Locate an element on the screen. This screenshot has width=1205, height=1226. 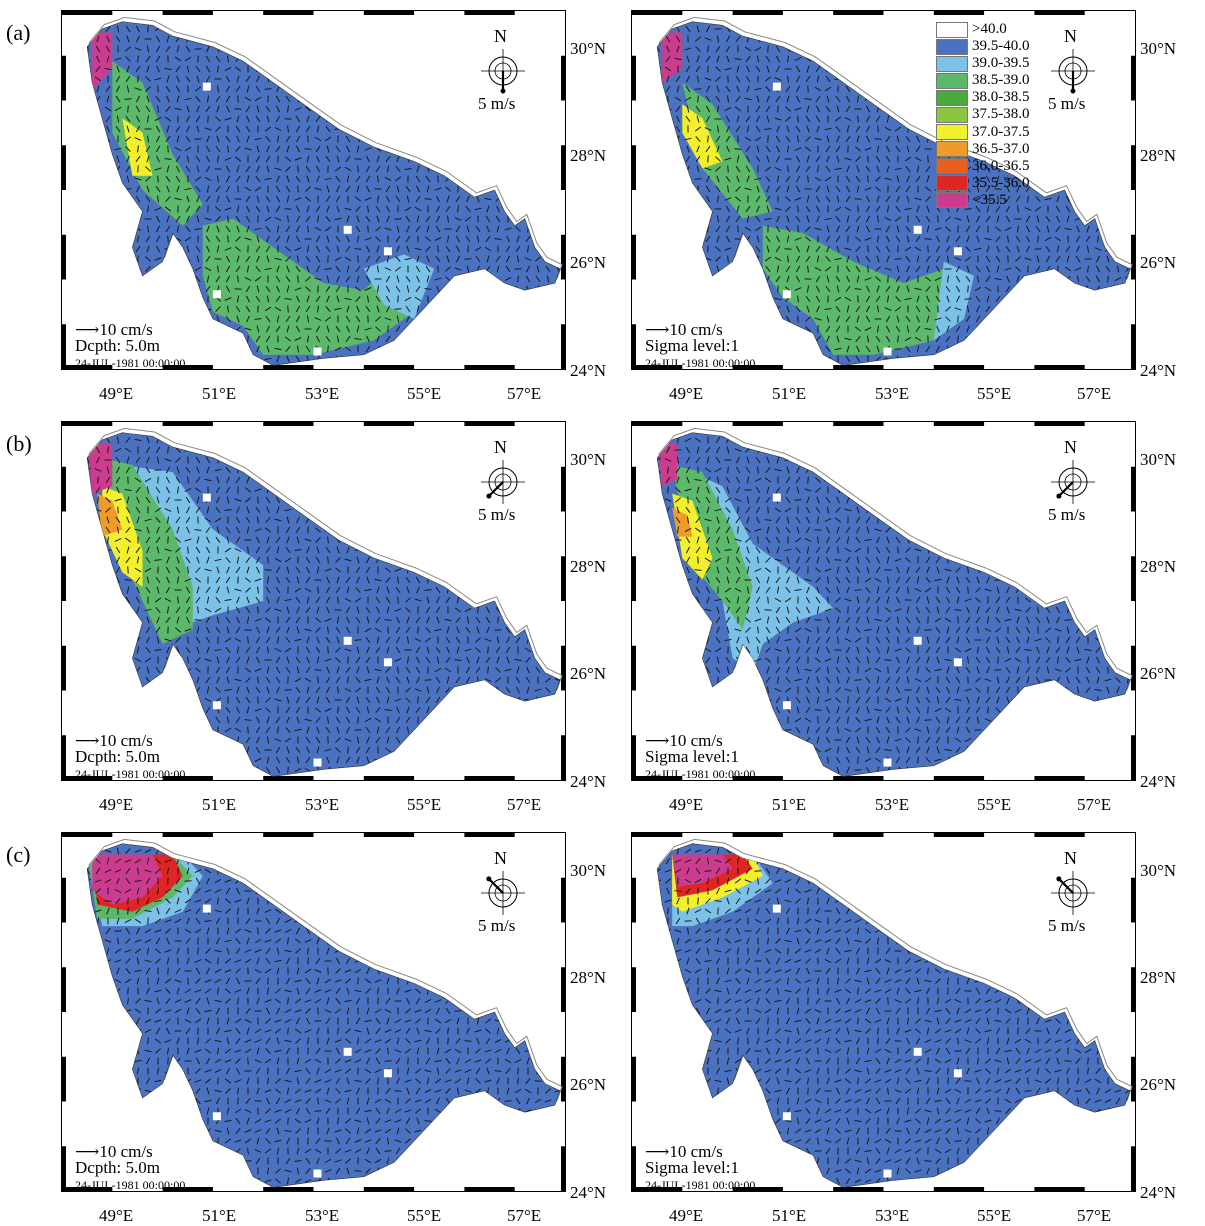
x-tick-label: 53°E is located at coordinates (892, 394).